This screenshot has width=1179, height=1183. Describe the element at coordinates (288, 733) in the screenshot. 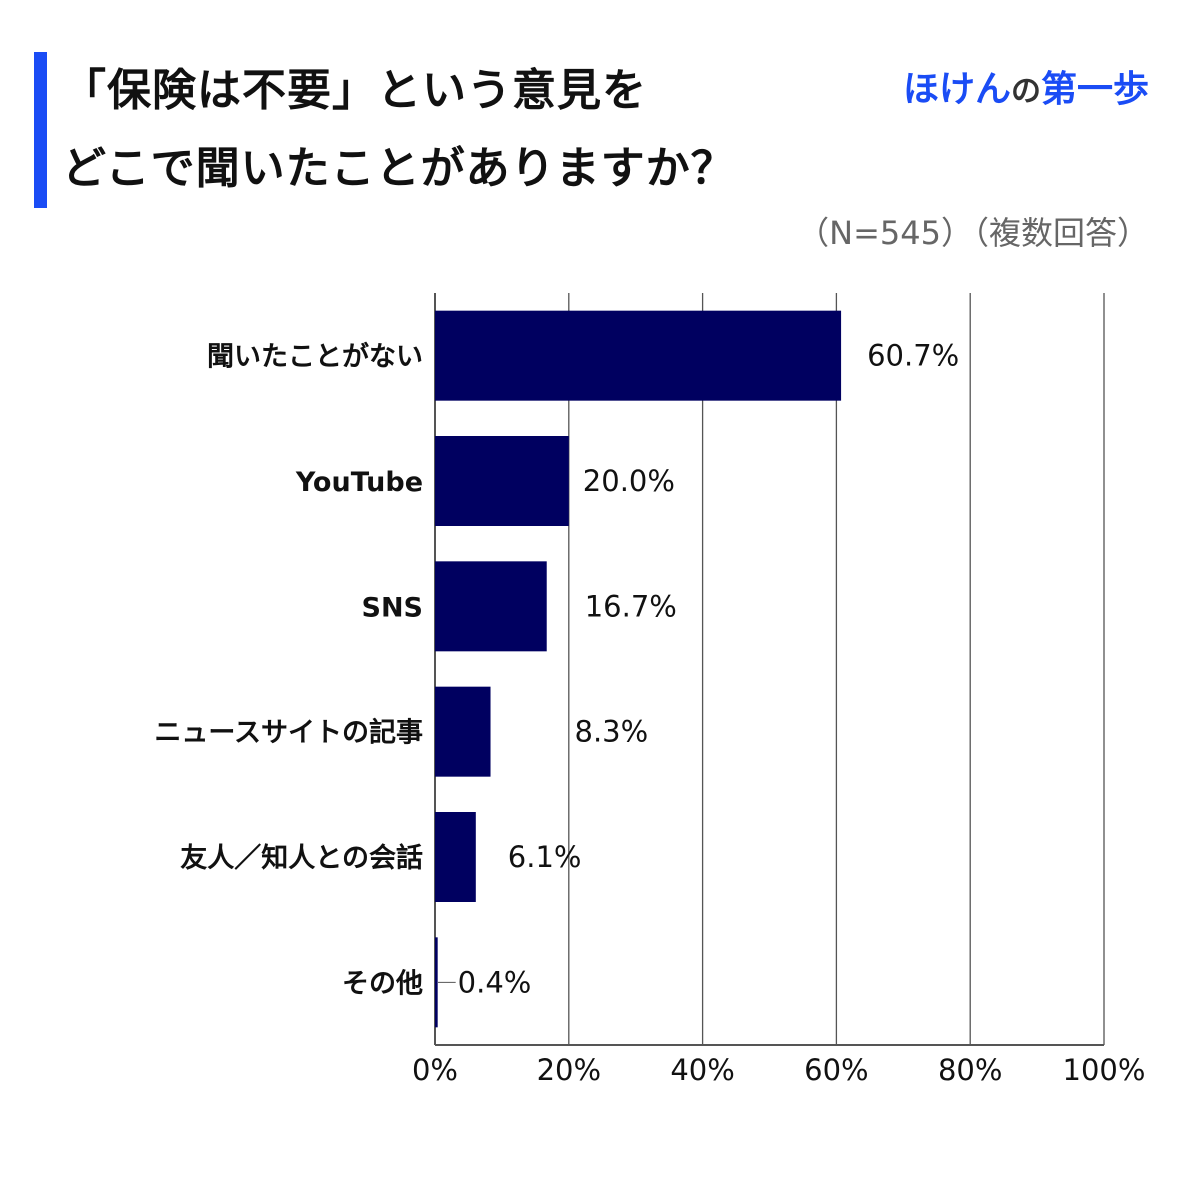

I see `category-label: ニュースサイトの記事` at that location.